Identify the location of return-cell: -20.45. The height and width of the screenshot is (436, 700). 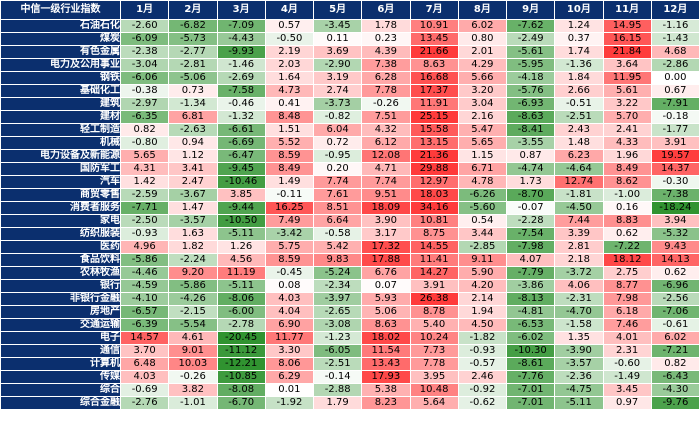
(241, 338).